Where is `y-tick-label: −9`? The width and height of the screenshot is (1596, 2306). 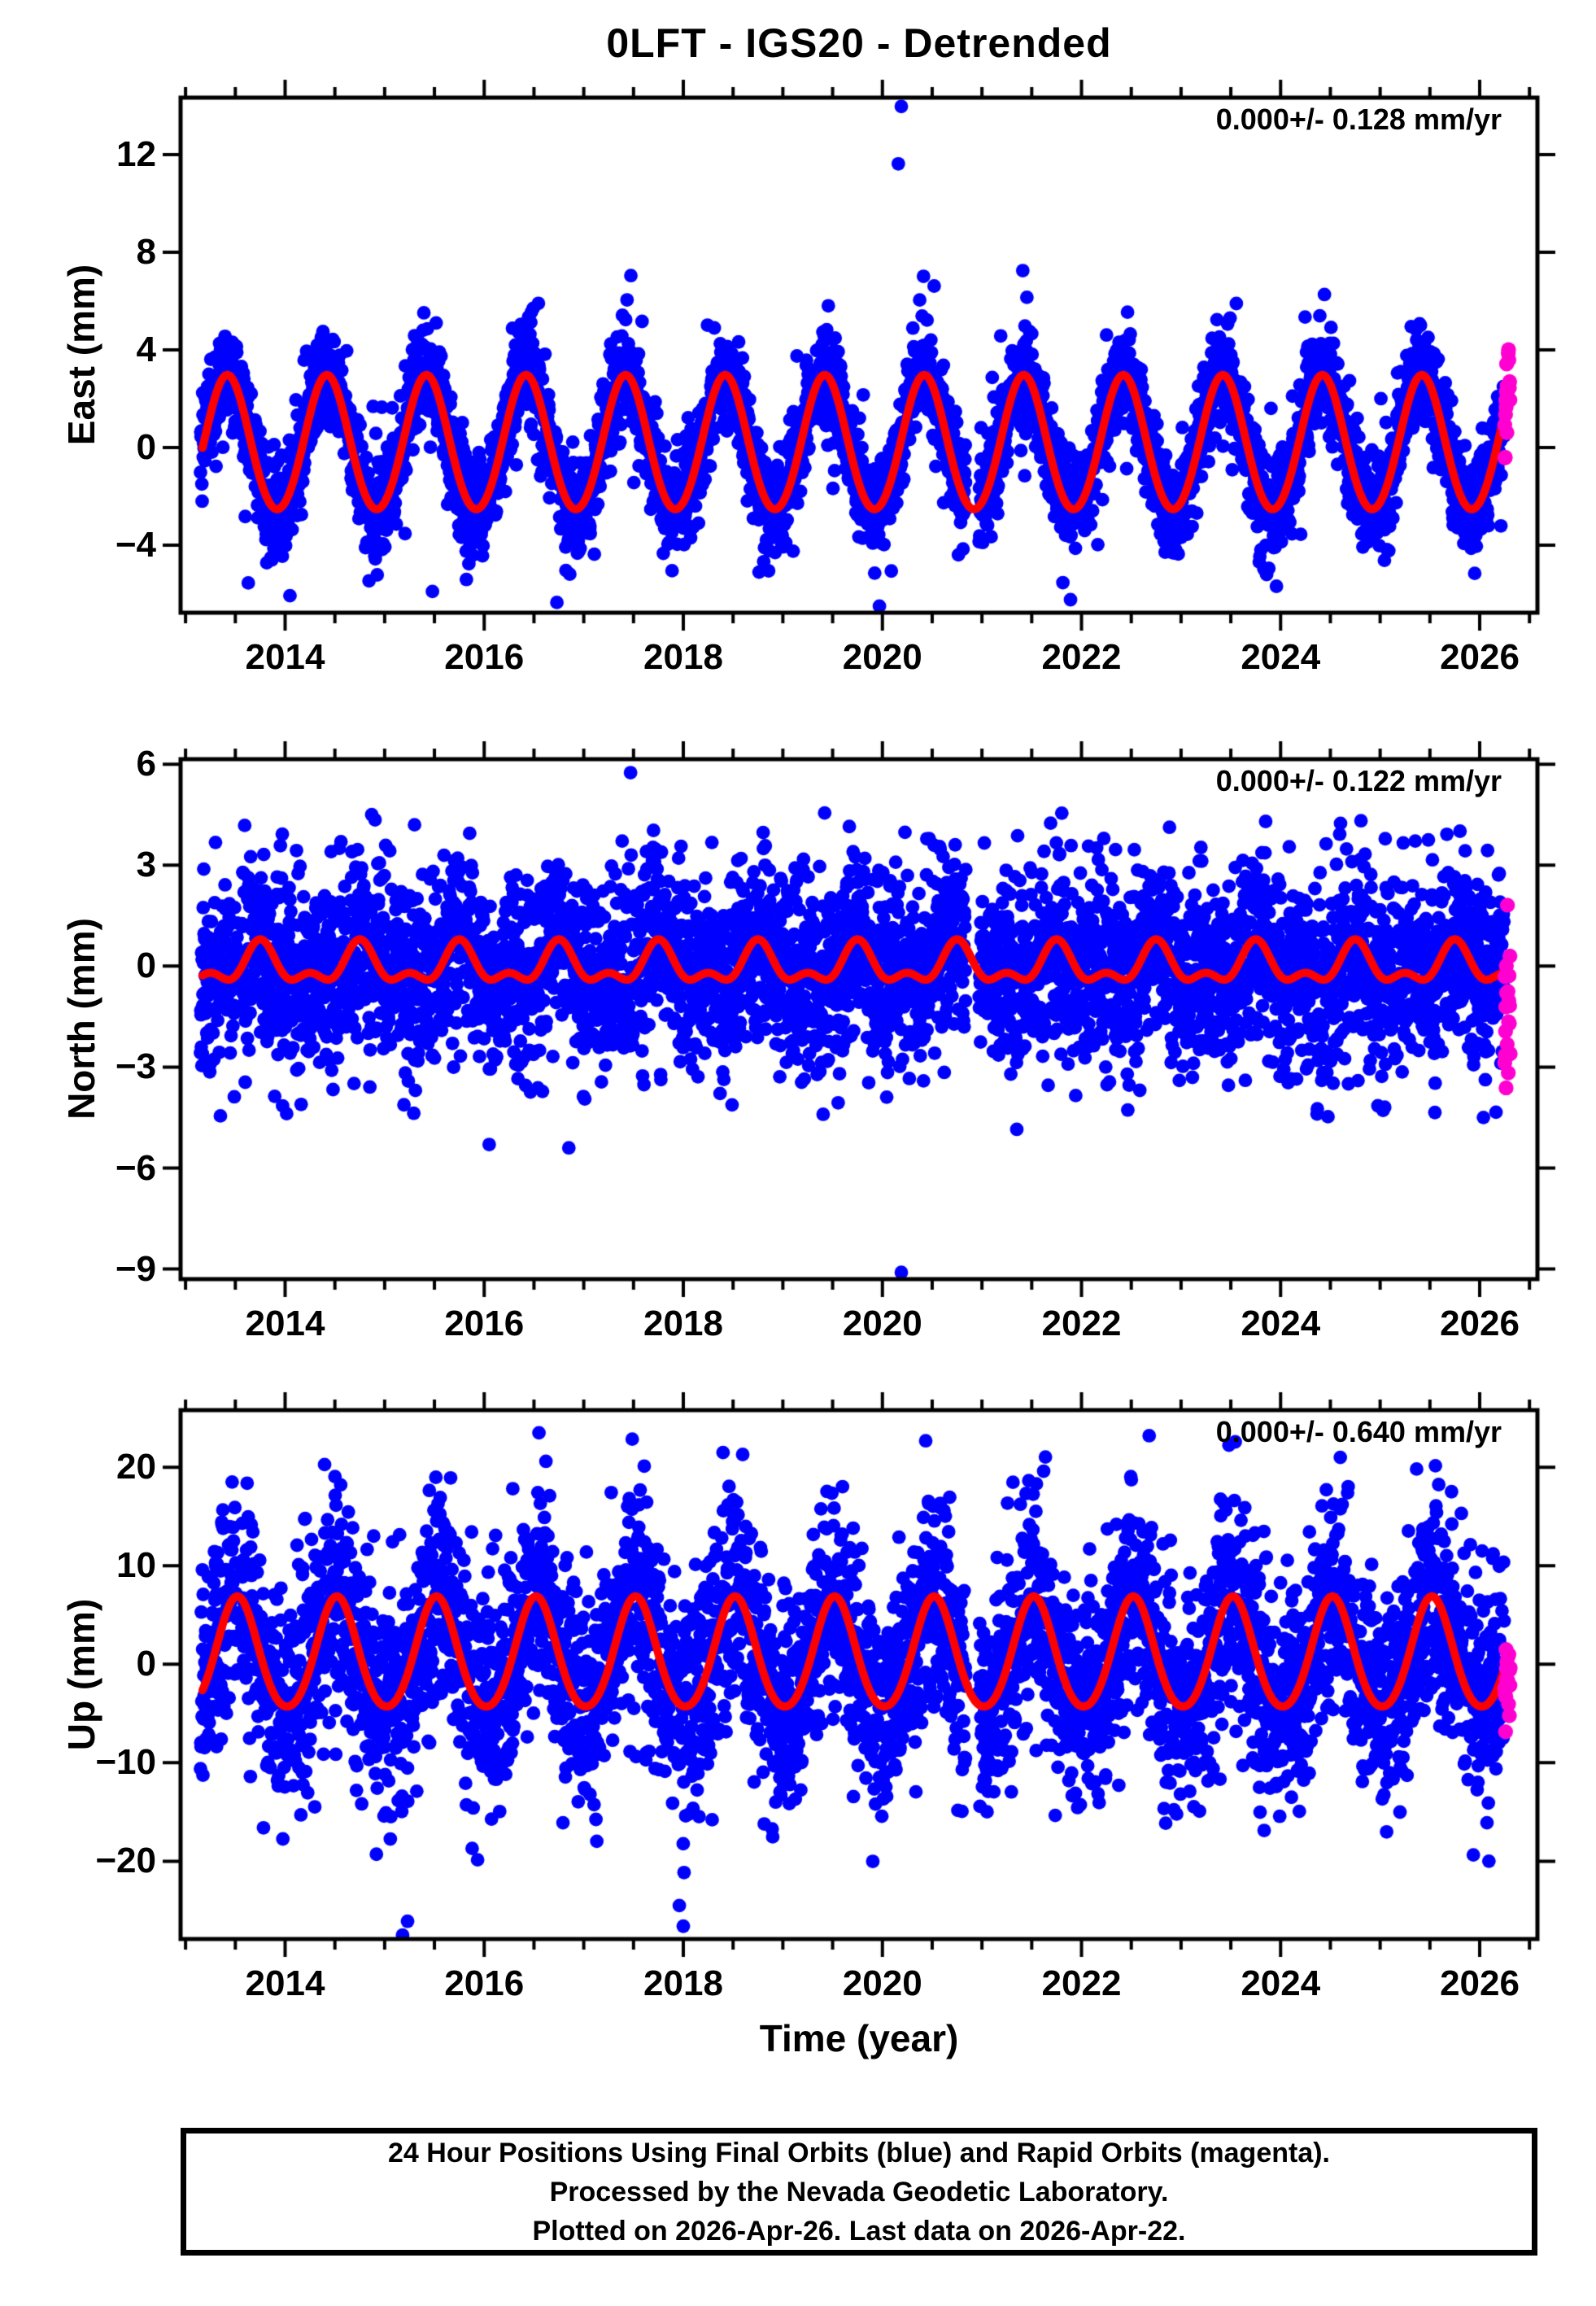 y-tick-label: −9 is located at coordinates (135, 1268).